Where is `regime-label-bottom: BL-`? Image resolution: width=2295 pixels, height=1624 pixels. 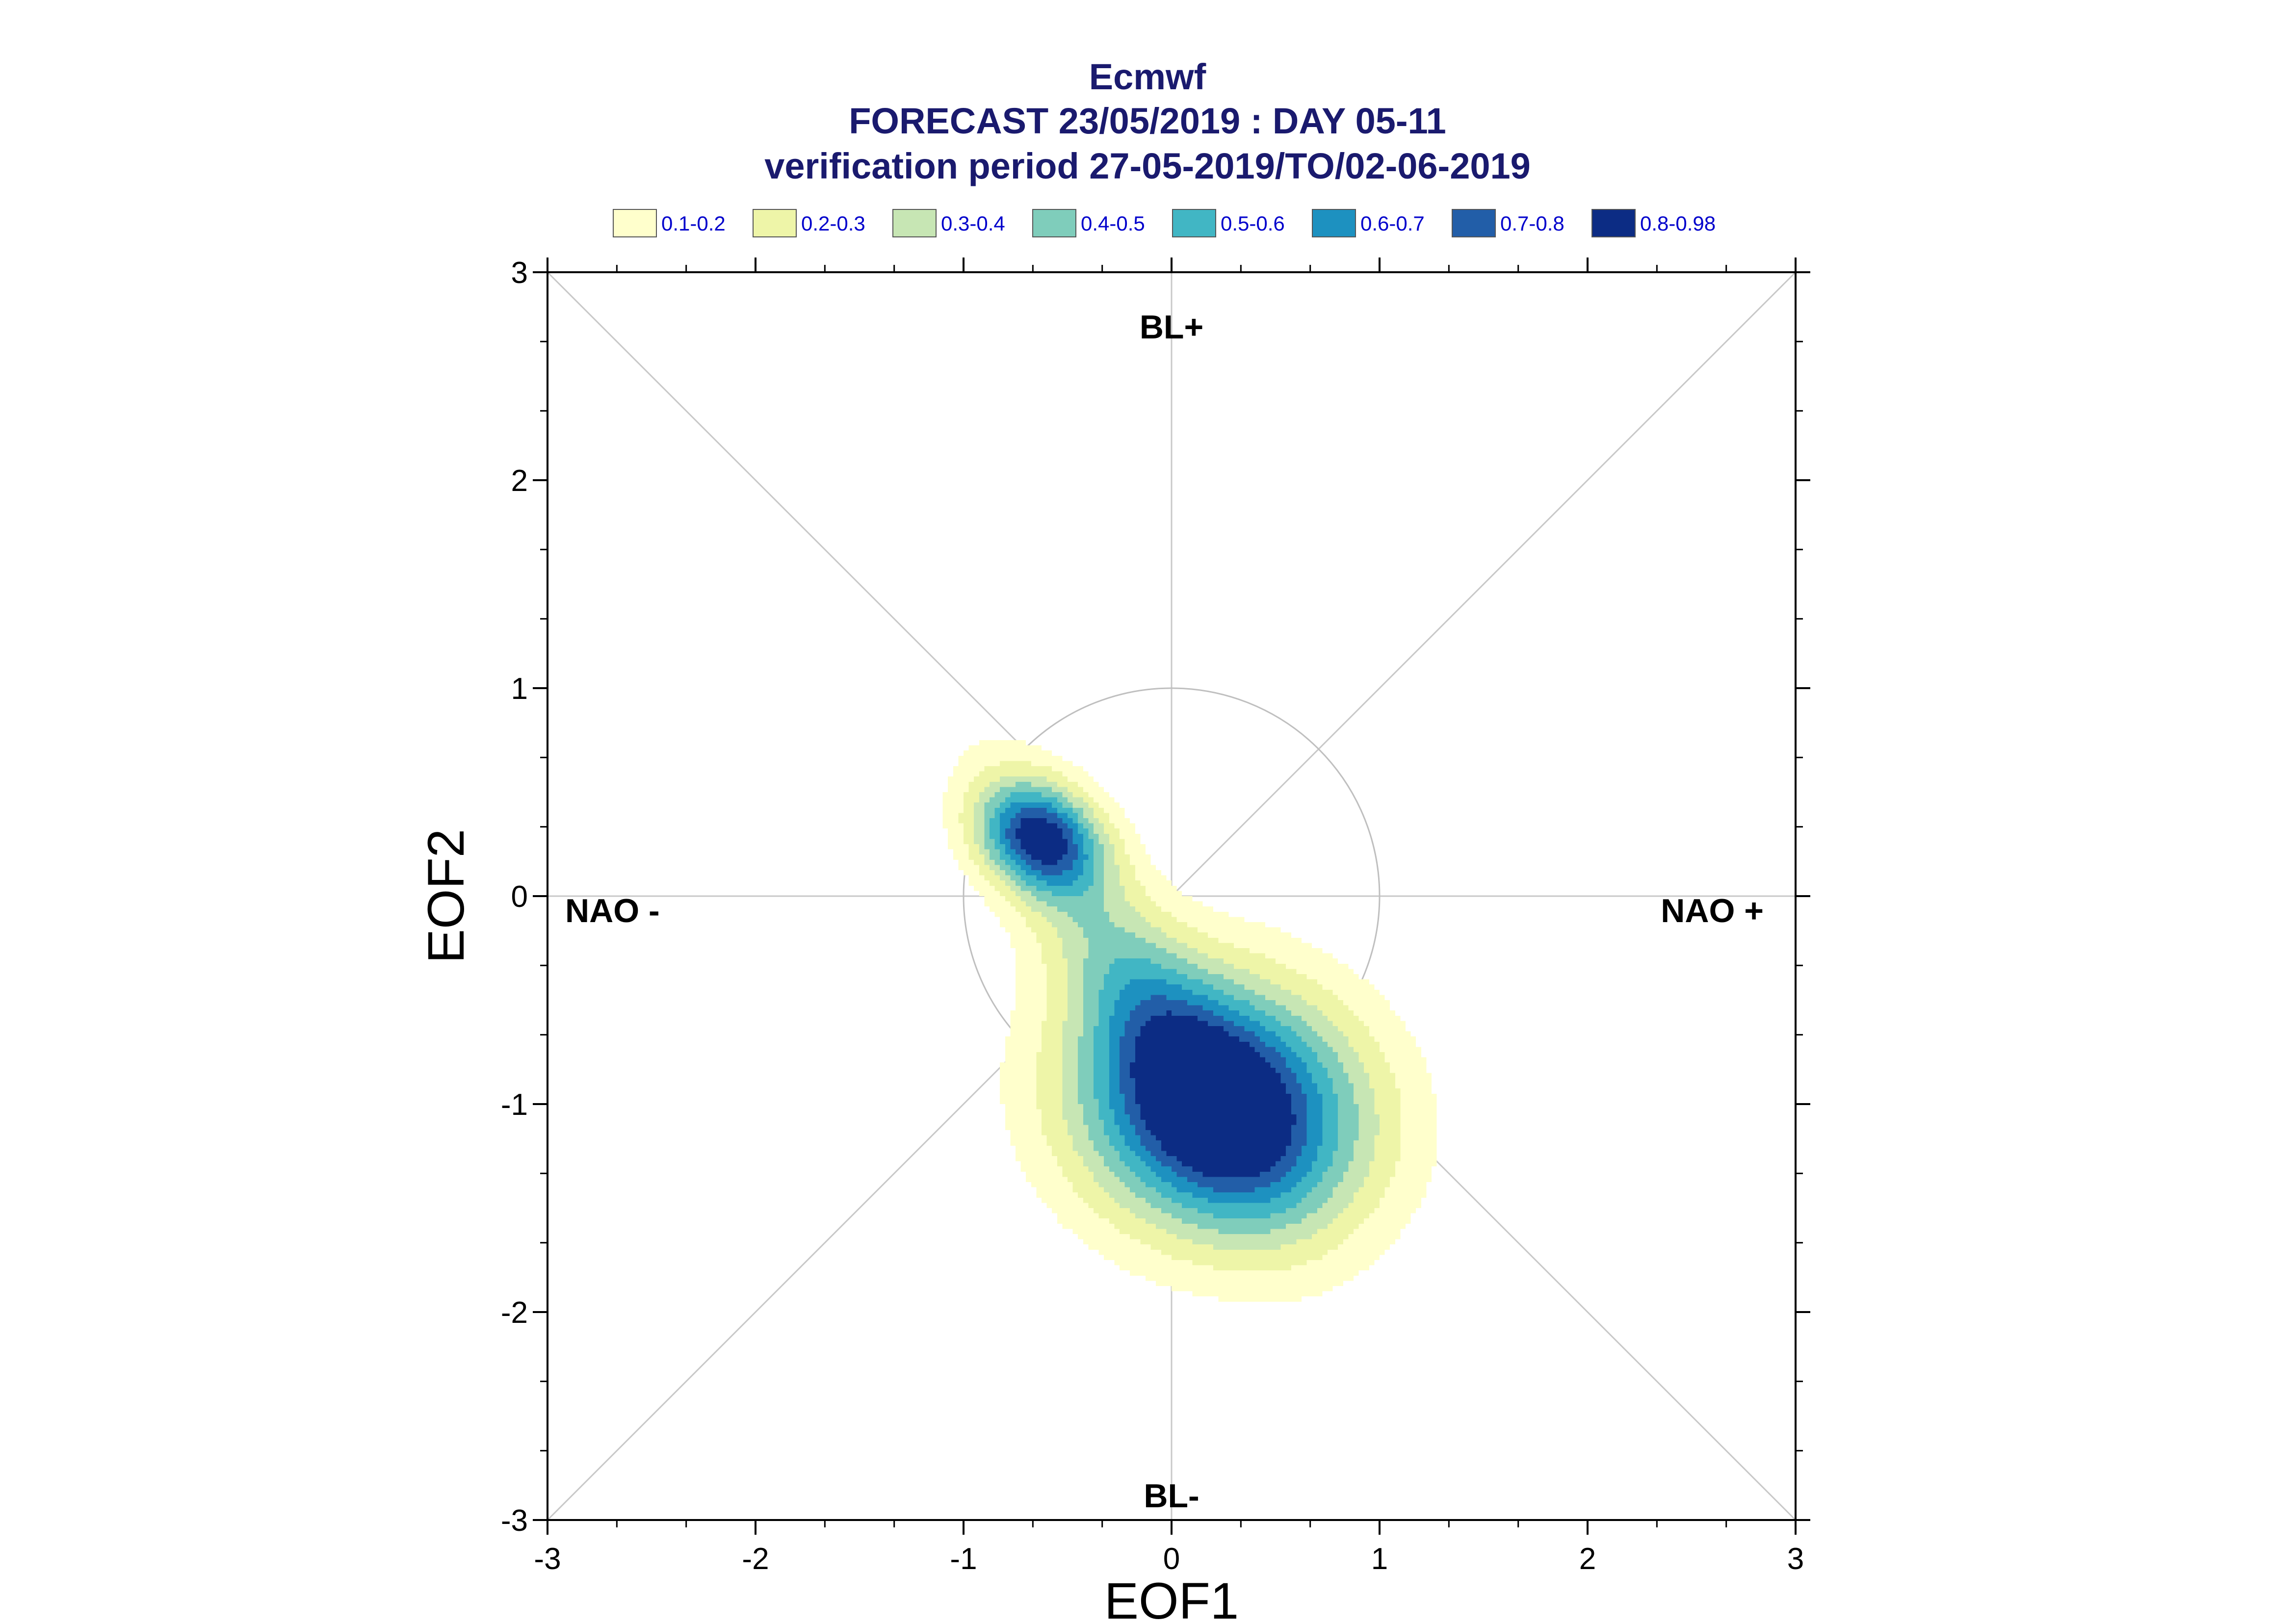
regime-label-bottom: BL- is located at coordinates (1171, 1496).